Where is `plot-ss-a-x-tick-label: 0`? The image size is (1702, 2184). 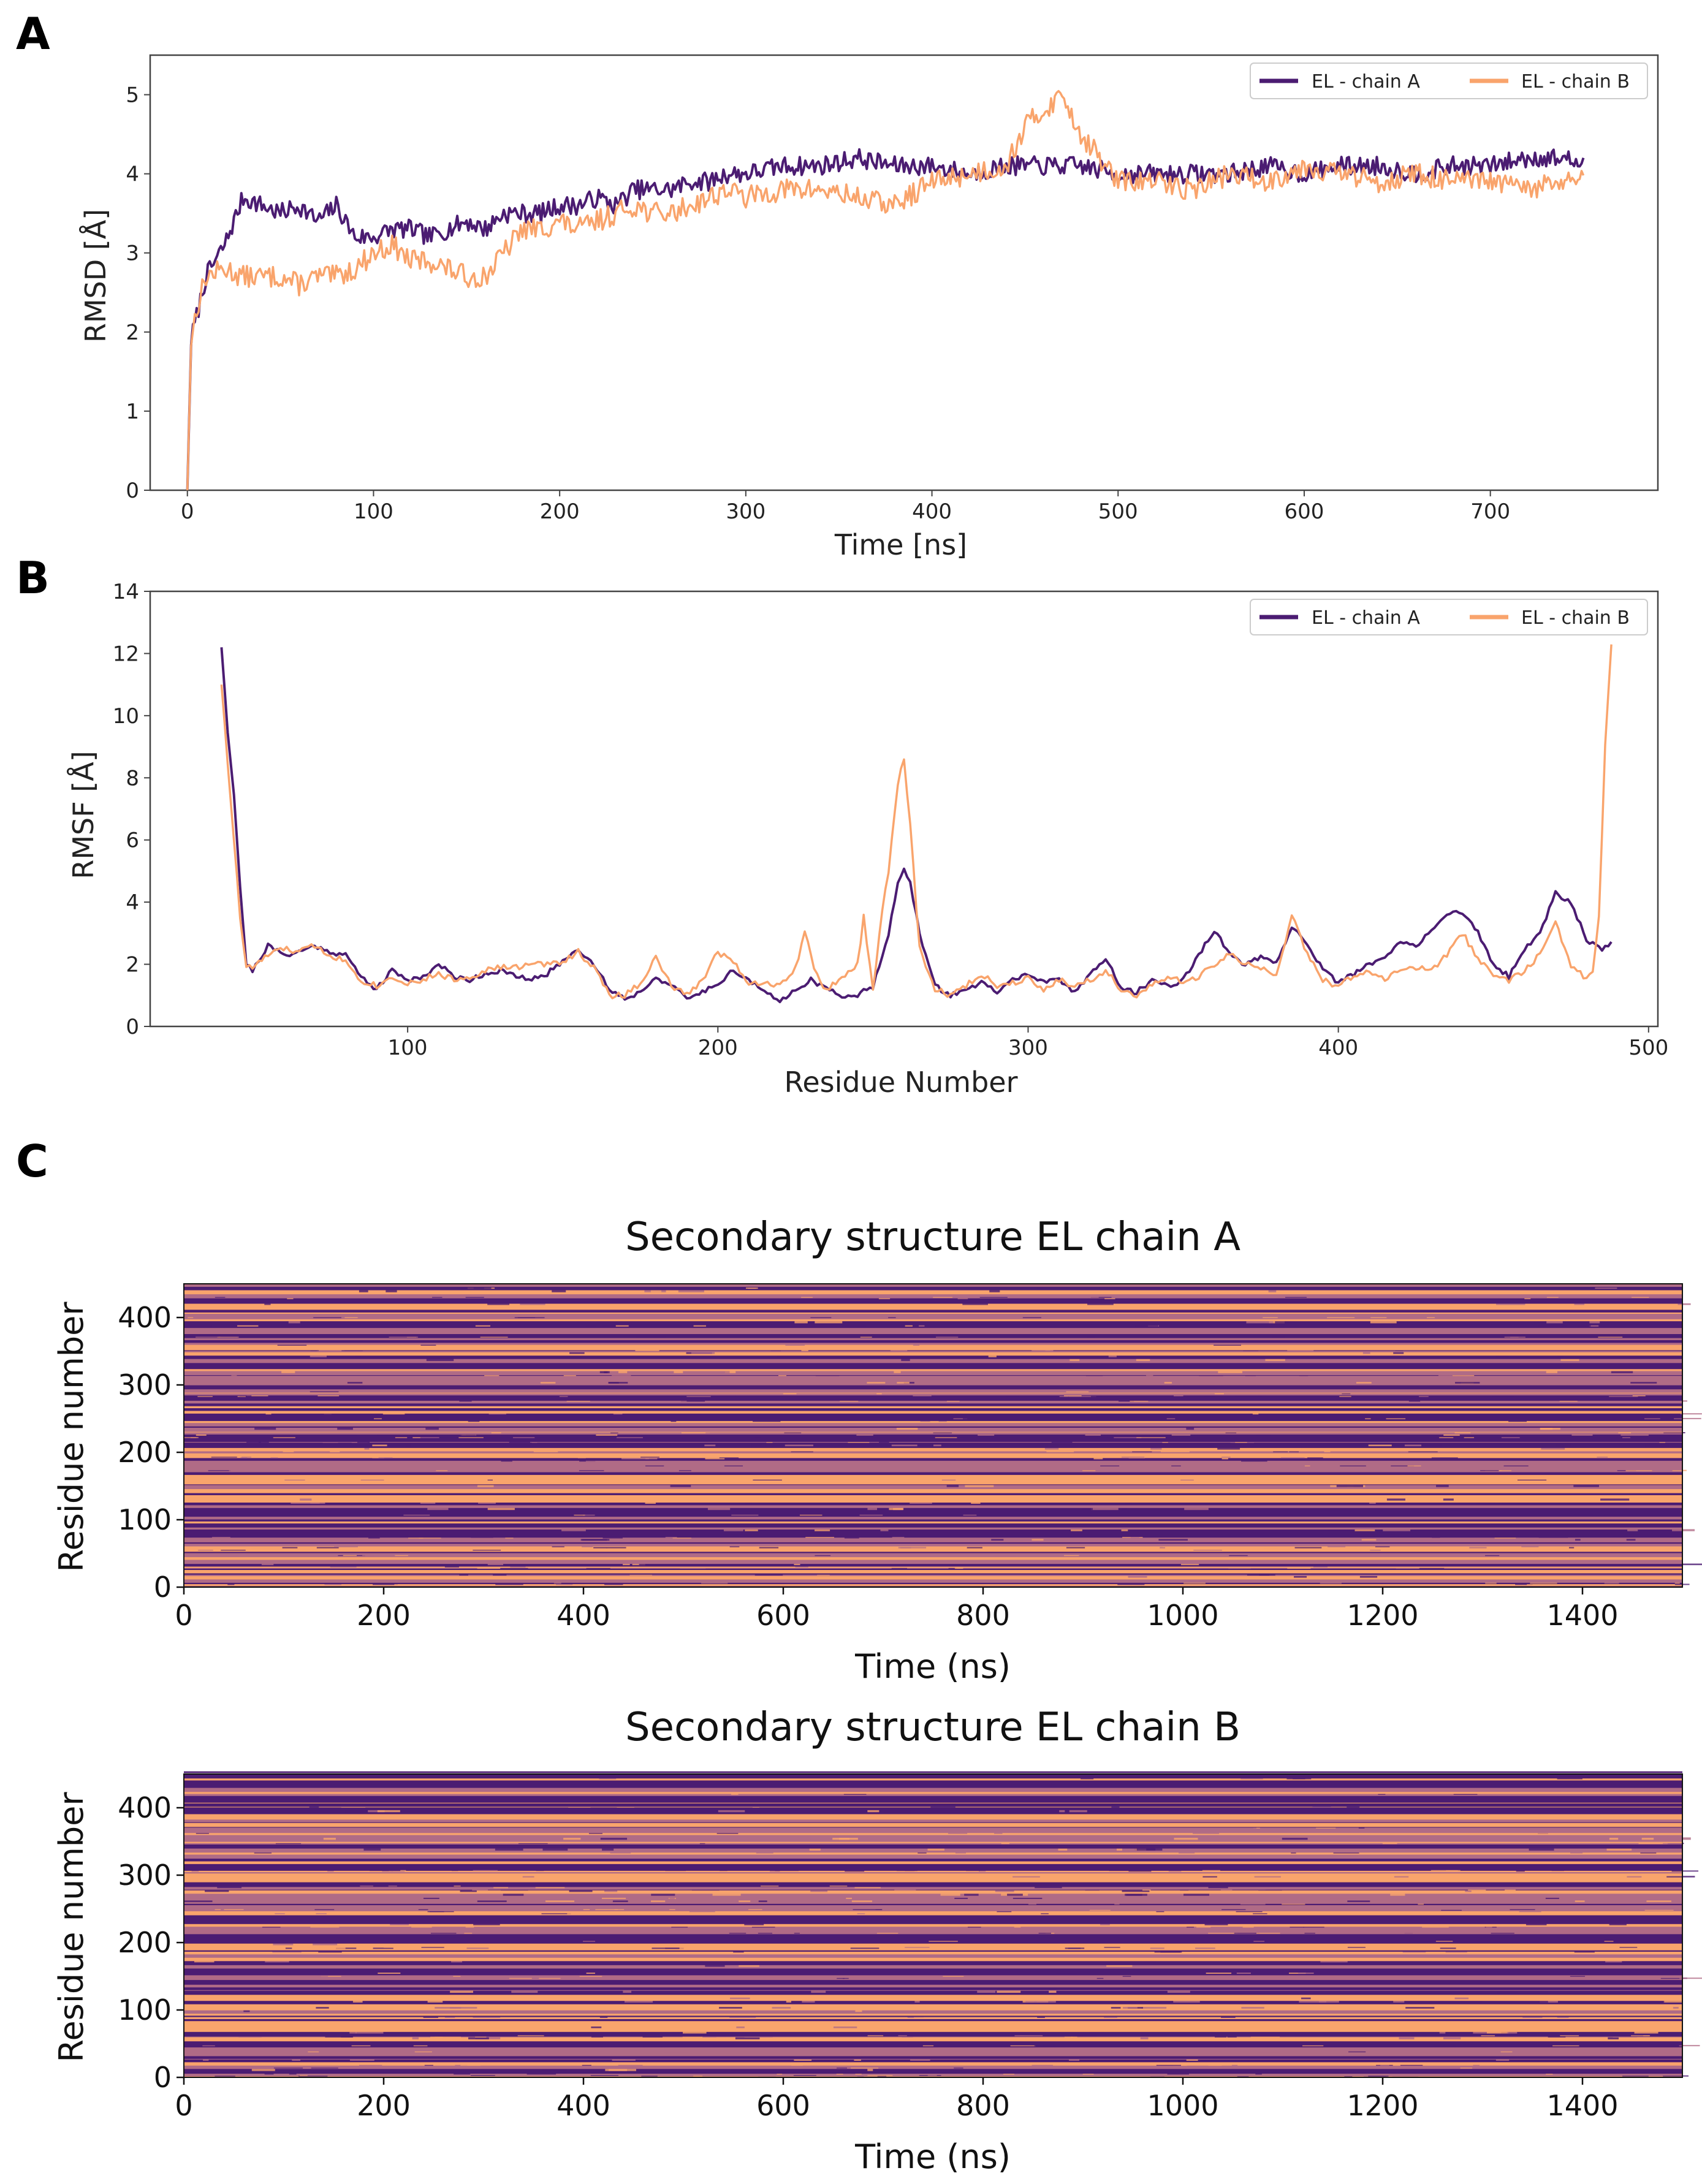
plot-ss-a-x-tick-label: 0 is located at coordinates (183, 1615).